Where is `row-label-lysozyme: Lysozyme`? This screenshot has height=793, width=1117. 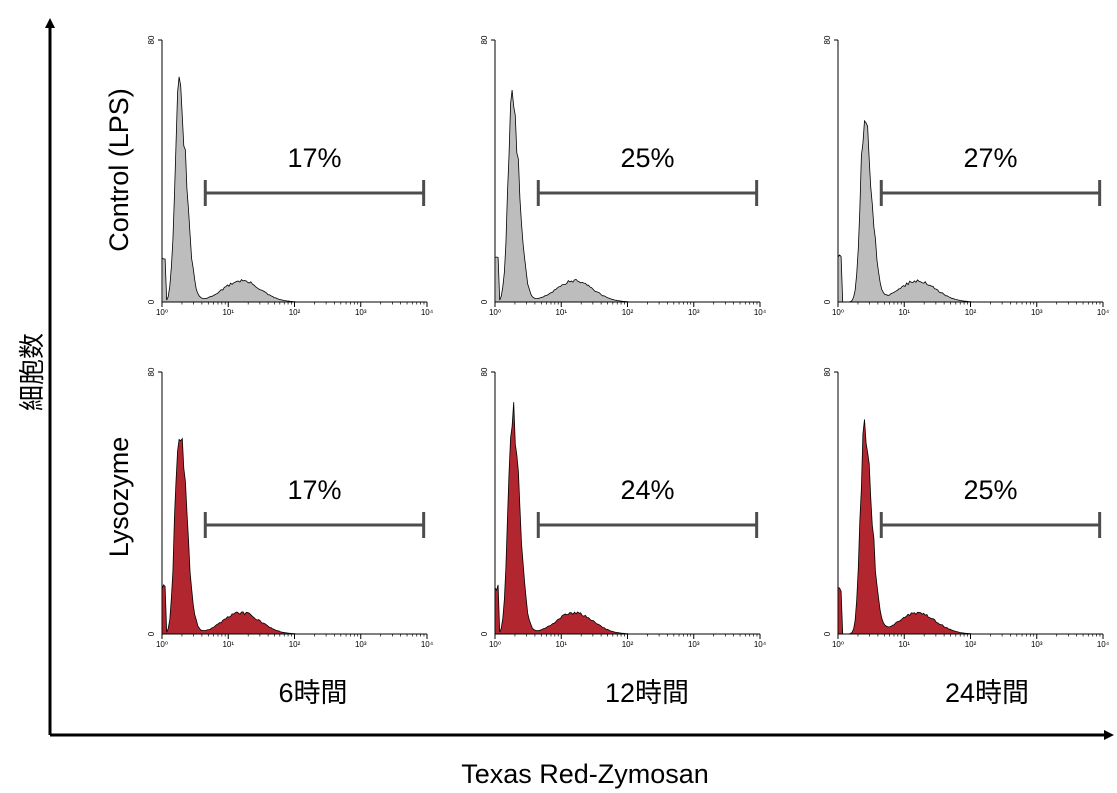
row-label-lysozyme: Lysozyme is located at coordinates (119, 497).